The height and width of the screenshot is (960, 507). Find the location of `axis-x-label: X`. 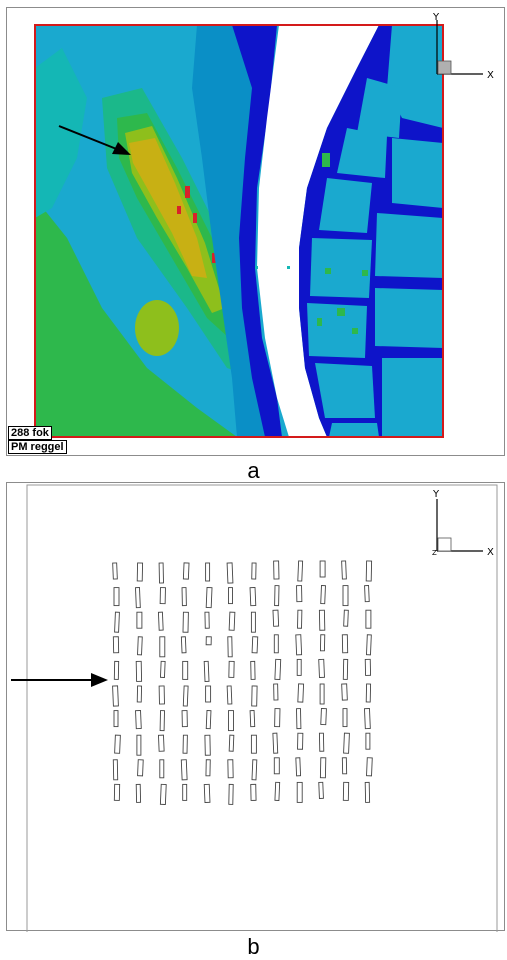

axis-x-label: X is located at coordinates (490, 552).